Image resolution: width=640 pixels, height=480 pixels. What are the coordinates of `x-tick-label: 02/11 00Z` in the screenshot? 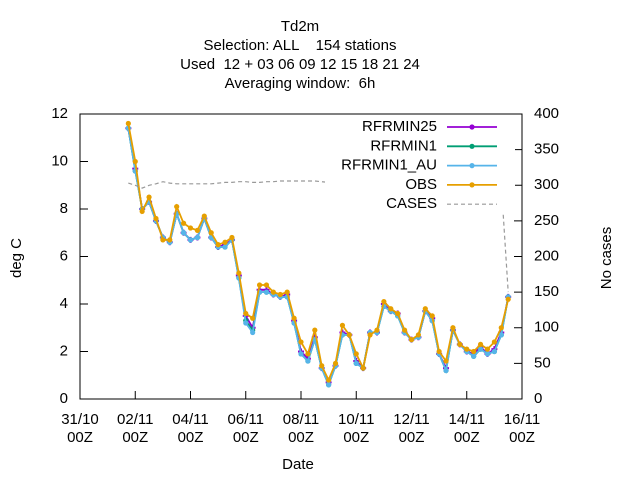 It's located at (135, 428).